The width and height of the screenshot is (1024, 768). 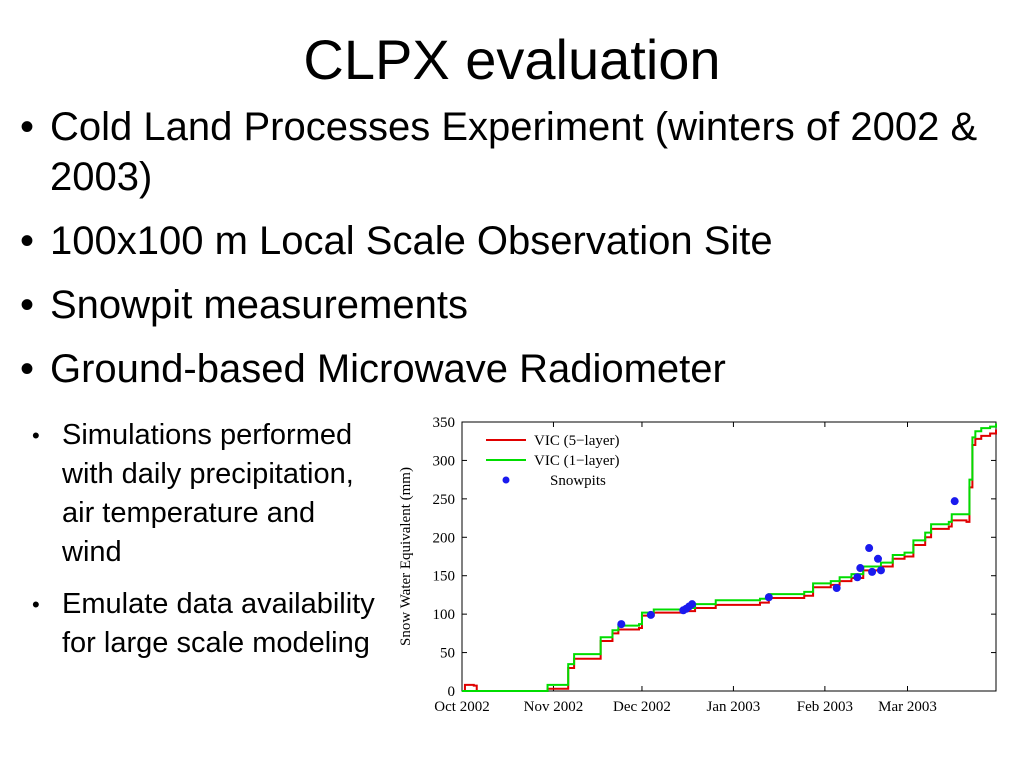 What do you see at coordinates (578, 481) in the screenshot?
I see `legend-label: Snowpits` at bounding box center [578, 481].